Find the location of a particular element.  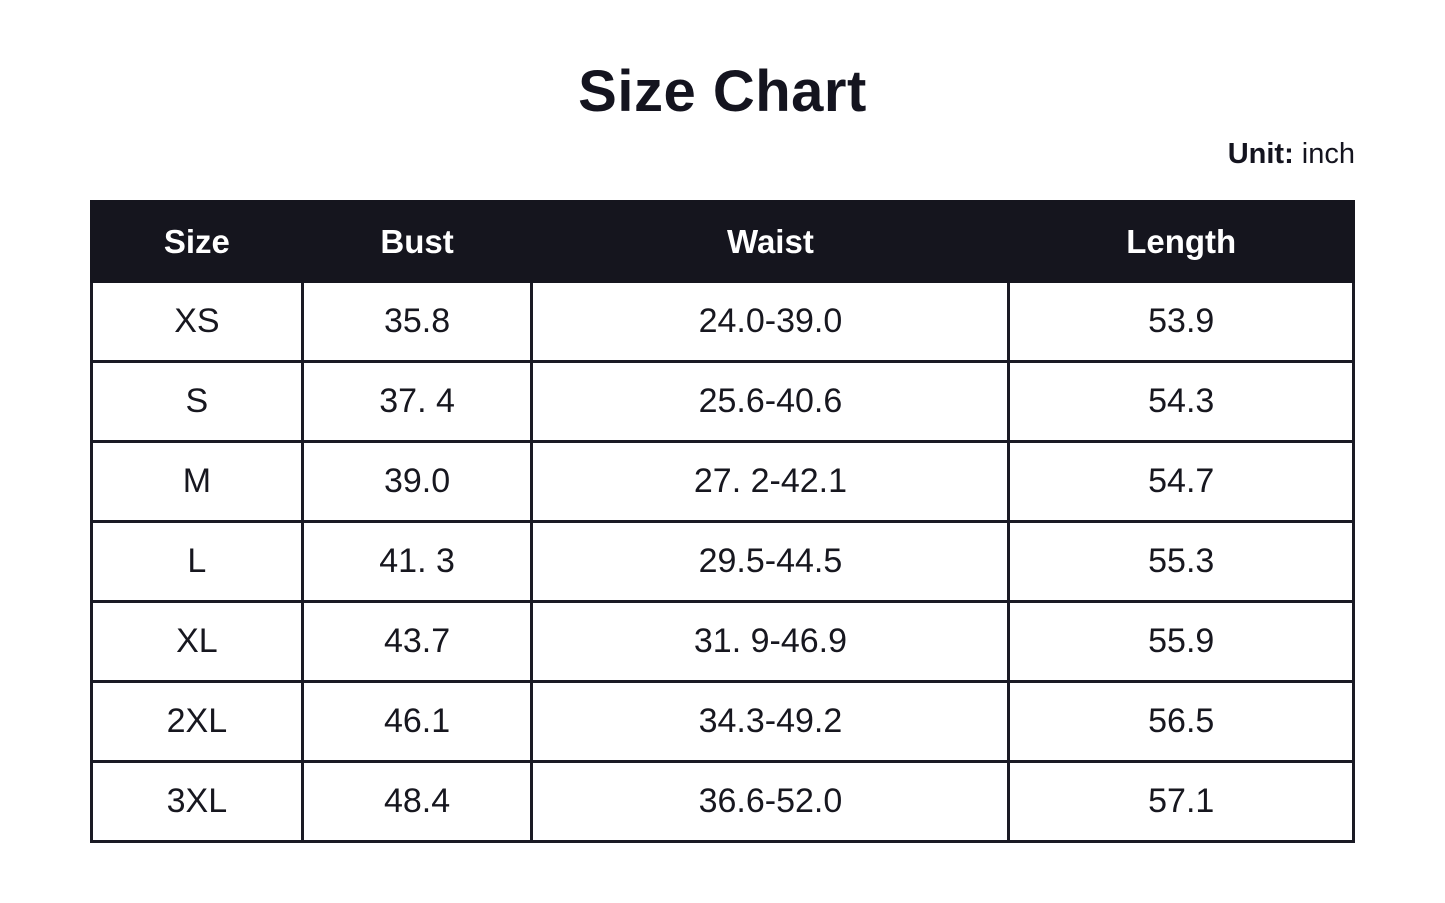

table-row: XL 43.7 31. 9-46.9 55.9 is located at coordinates (722, 641).